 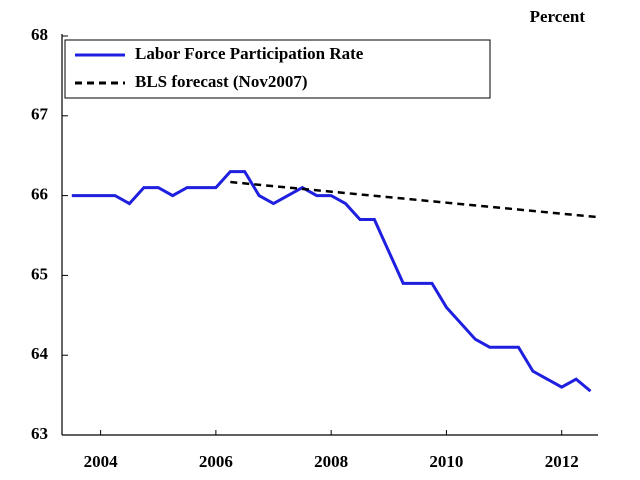 I want to click on x-tick-label: 2010, so click(x=446, y=461).